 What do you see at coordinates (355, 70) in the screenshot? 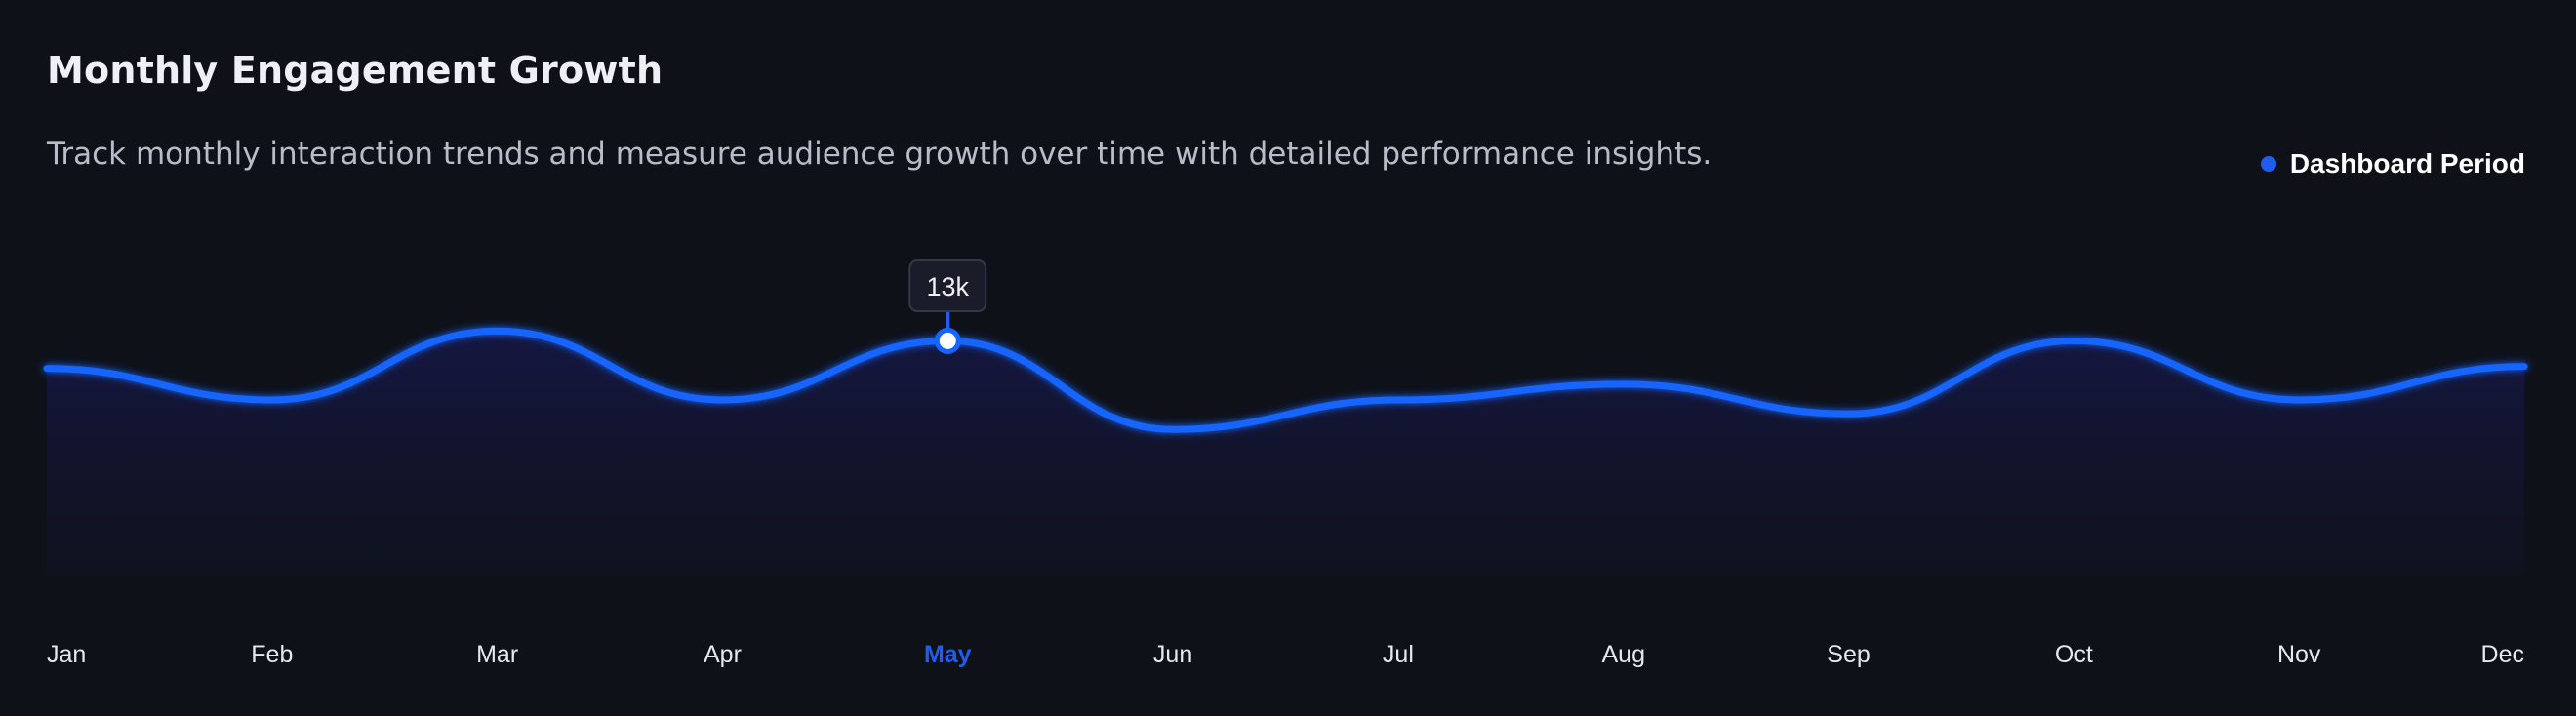
I see `chart-title: Monthly Engagement Growth` at bounding box center [355, 70].